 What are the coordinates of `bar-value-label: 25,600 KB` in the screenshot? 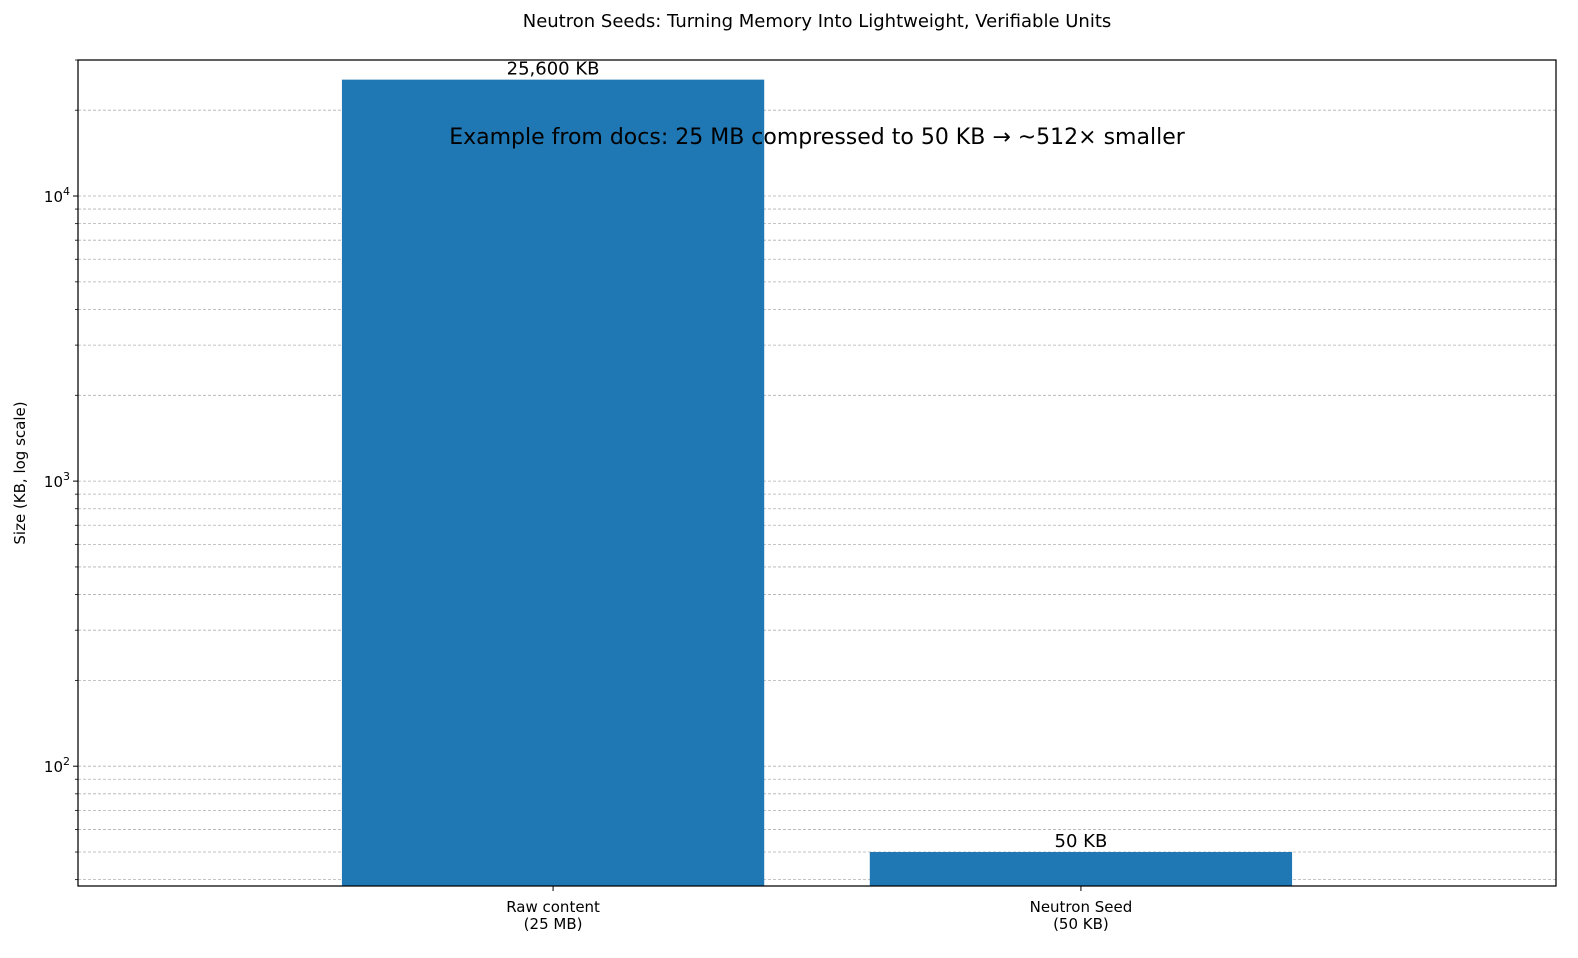 It's located at (553, 69).